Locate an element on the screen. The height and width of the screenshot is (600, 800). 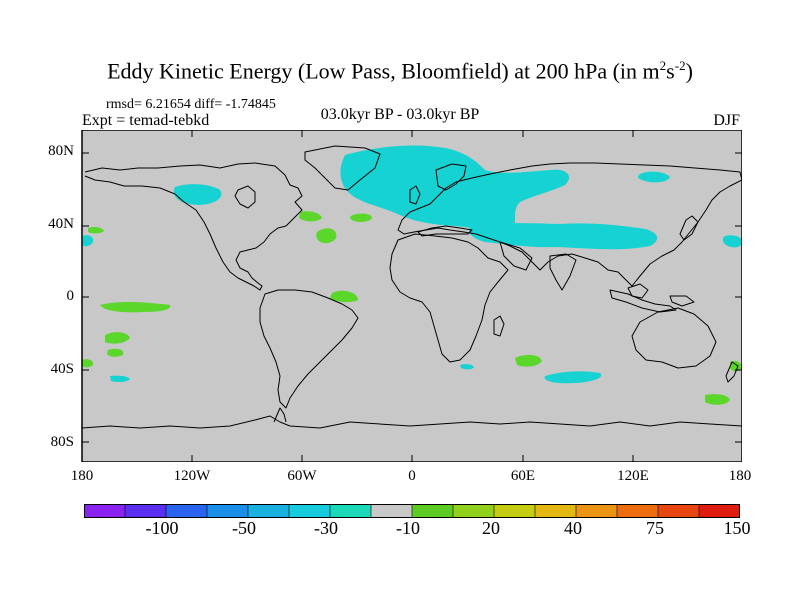
colorbar-label: 75 is located at coordinates (655, 528).